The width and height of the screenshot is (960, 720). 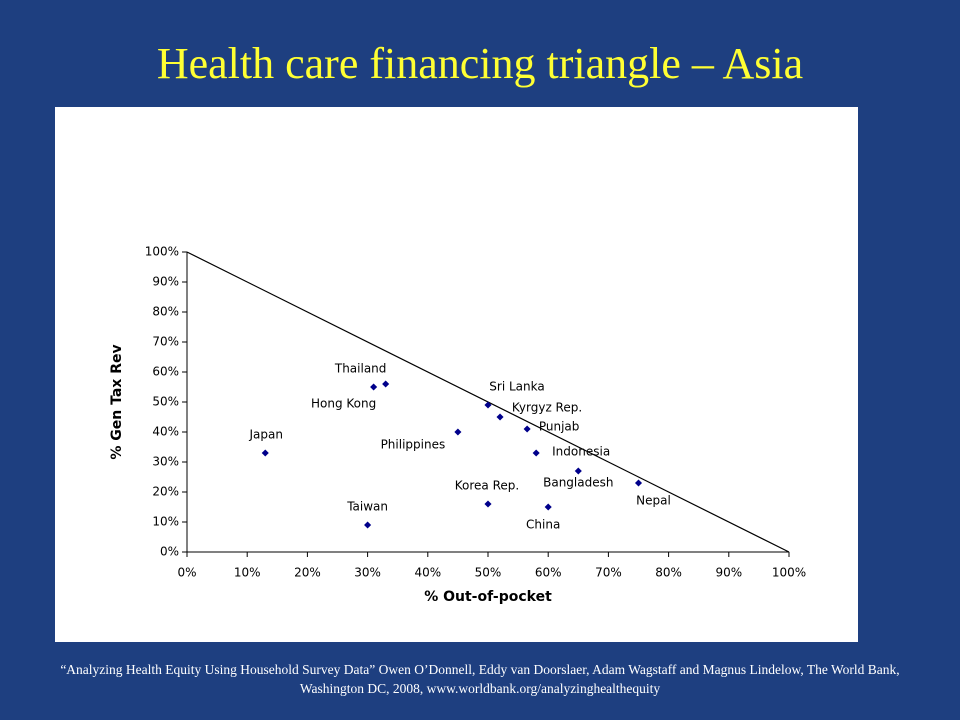 I want to click on point-label: Kyrgyz Rep., so click(x=547, y=408).